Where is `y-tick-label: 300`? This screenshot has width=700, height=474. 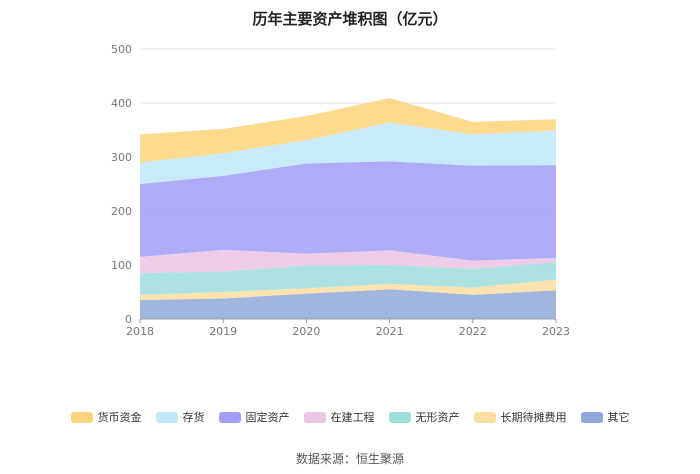
y-tick-label: 300 is located at coordinates (121, 157).